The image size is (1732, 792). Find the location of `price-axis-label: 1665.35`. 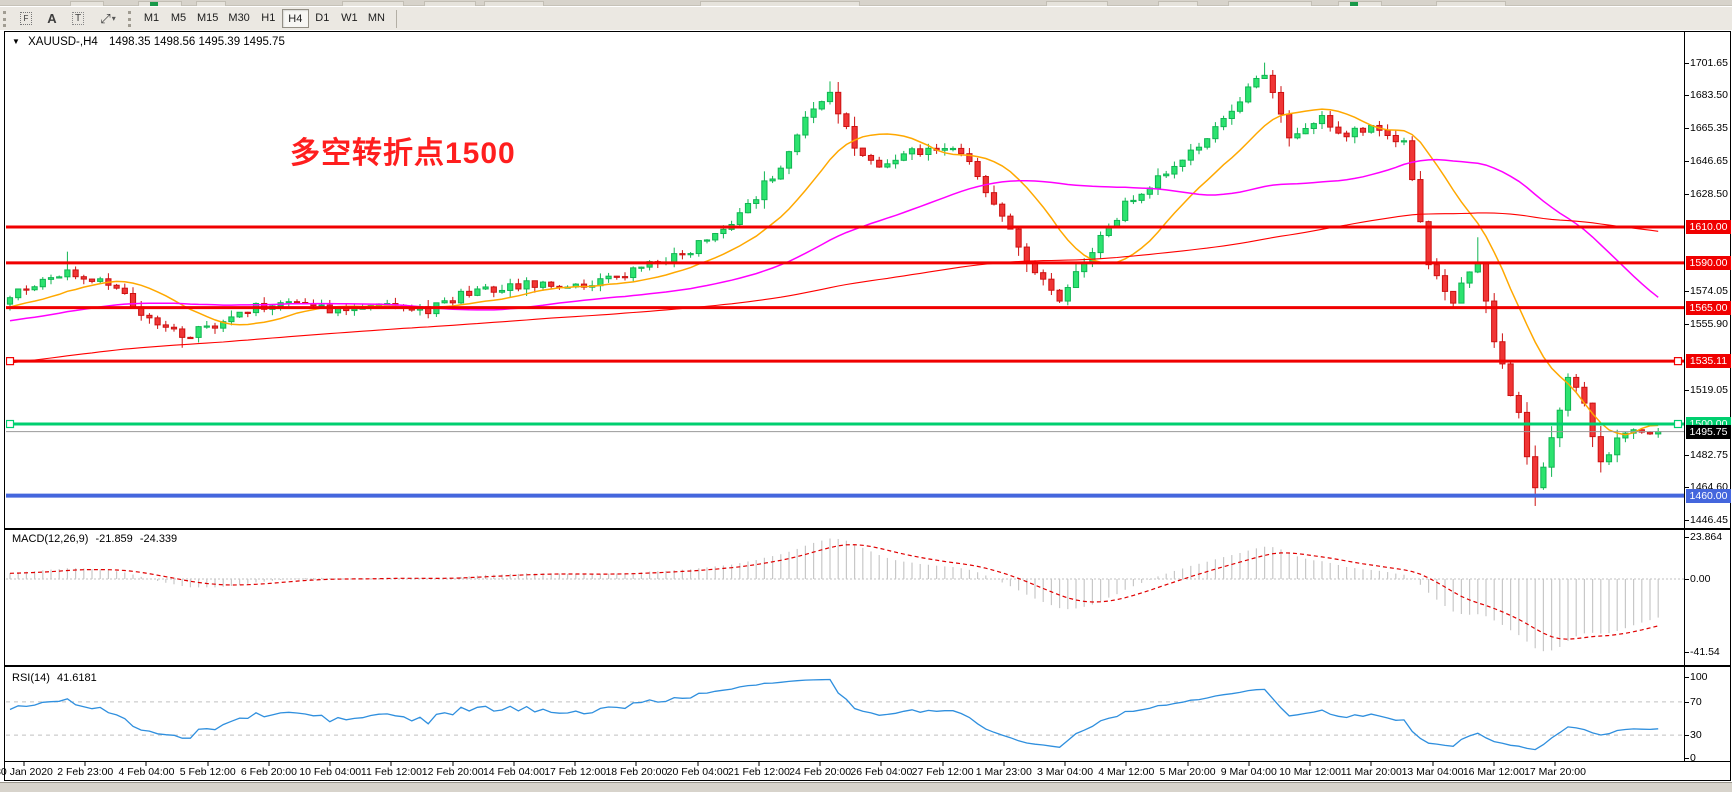

price-axis-label: 1665.35 is located at coordinates (1709, 127).